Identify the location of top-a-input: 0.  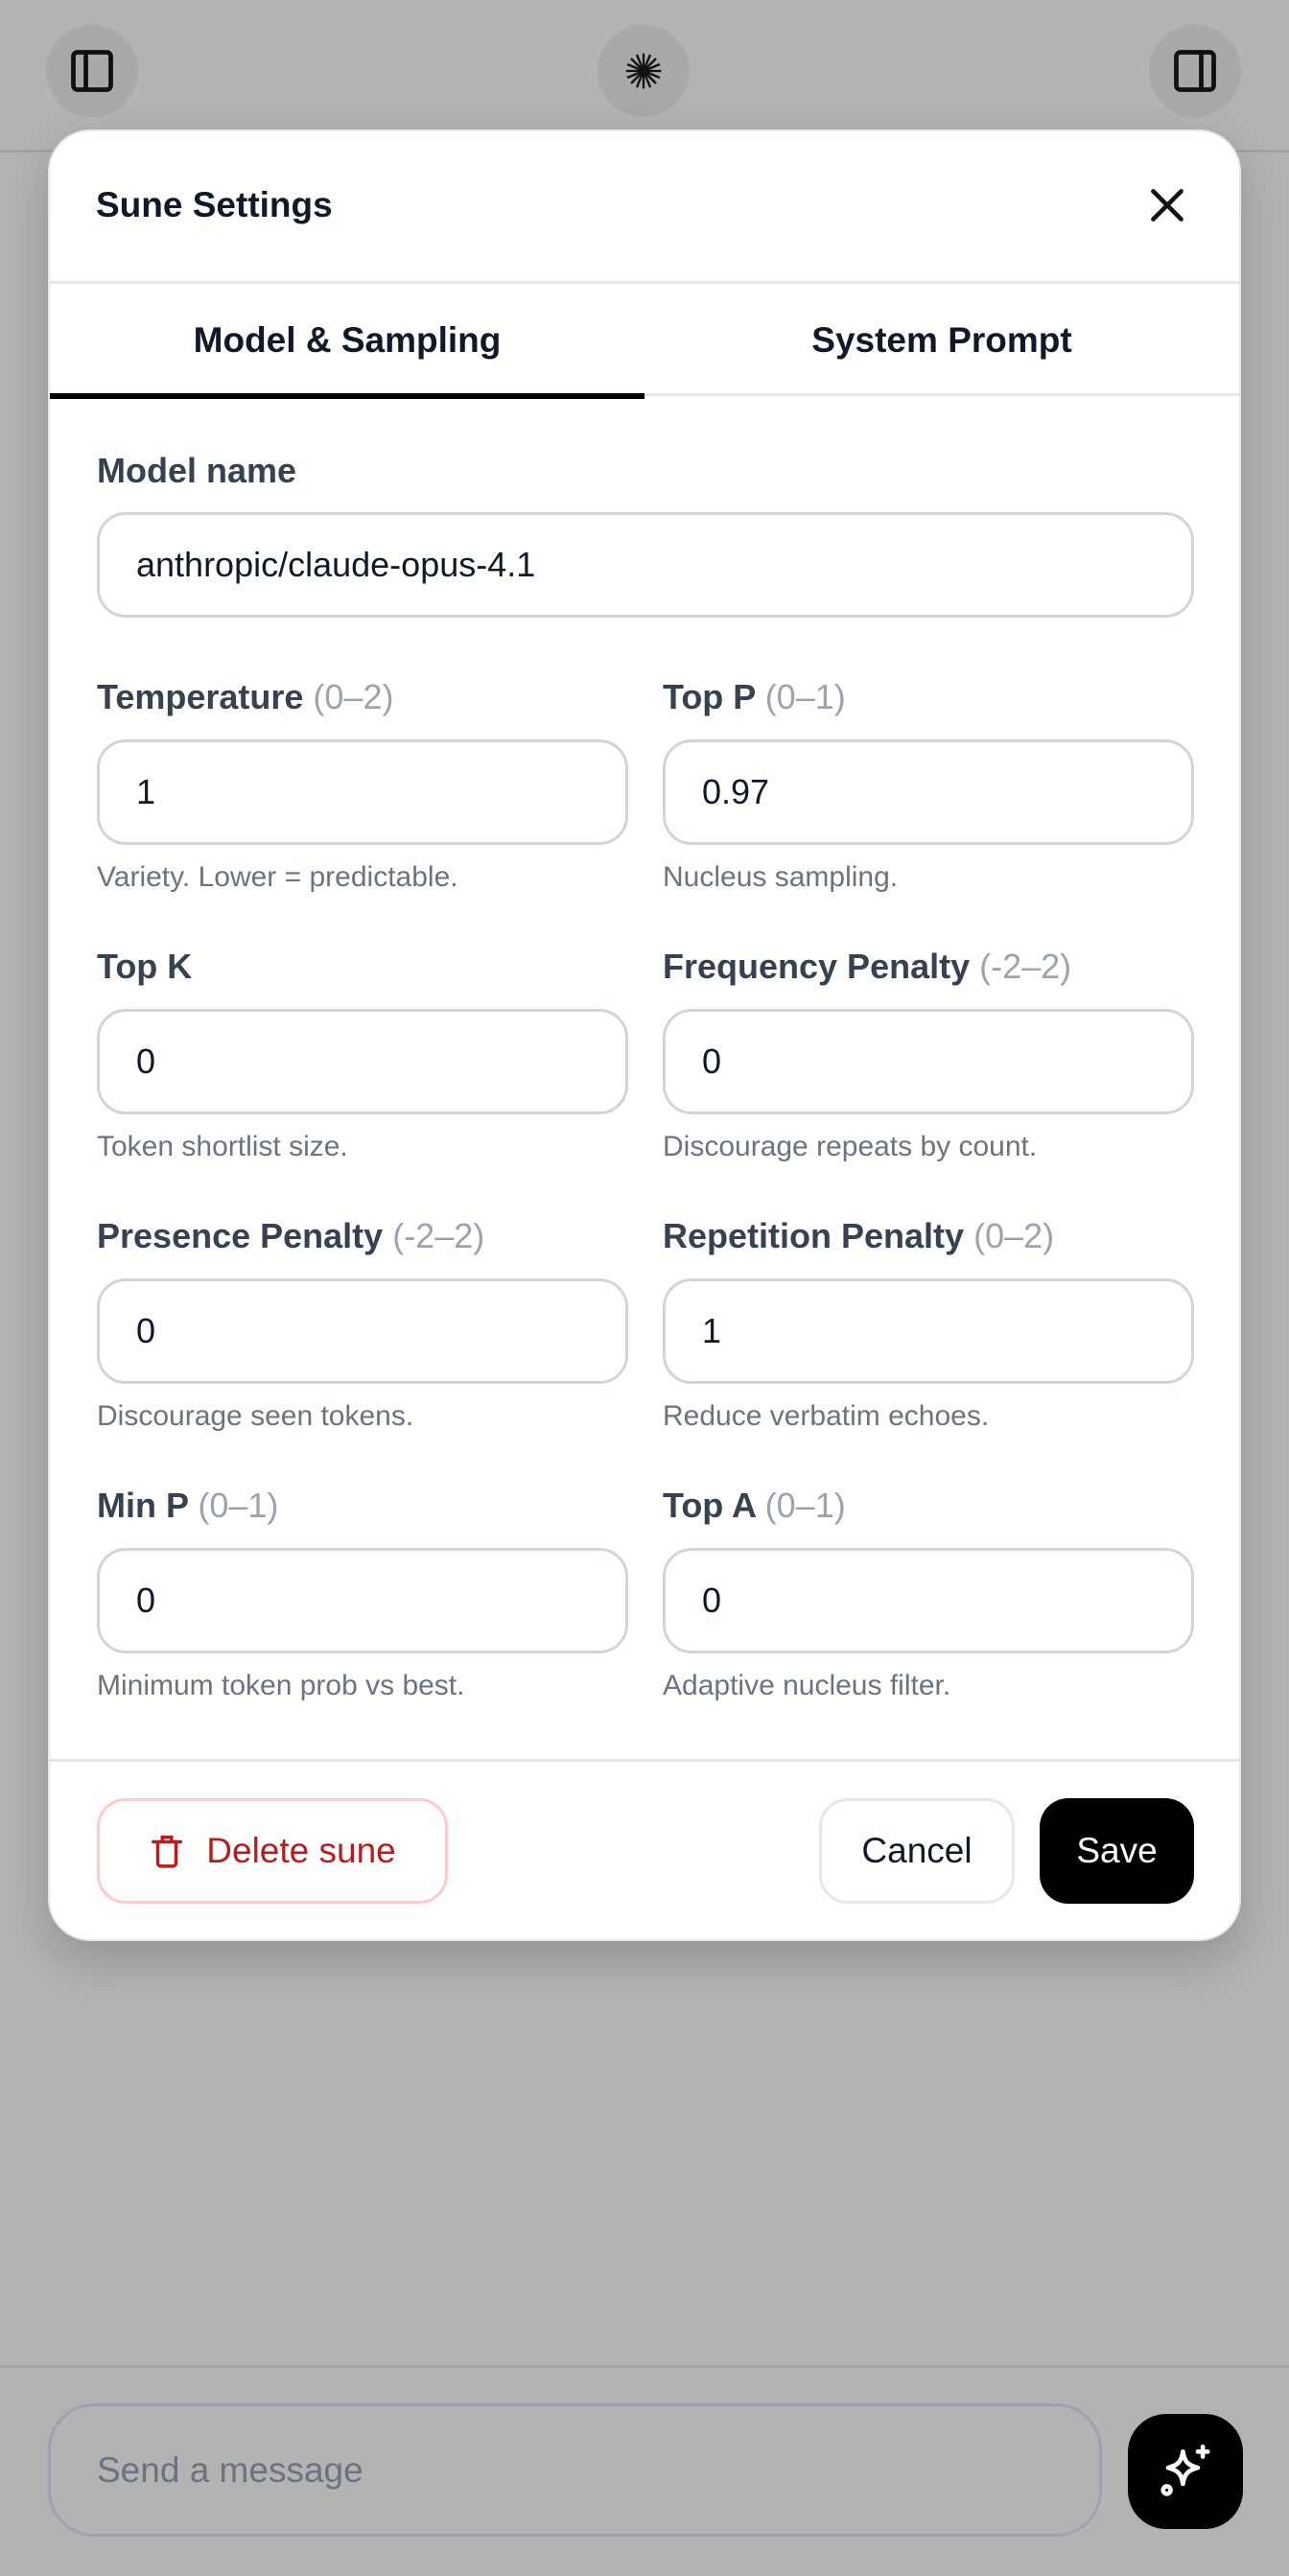
(928, 1600).